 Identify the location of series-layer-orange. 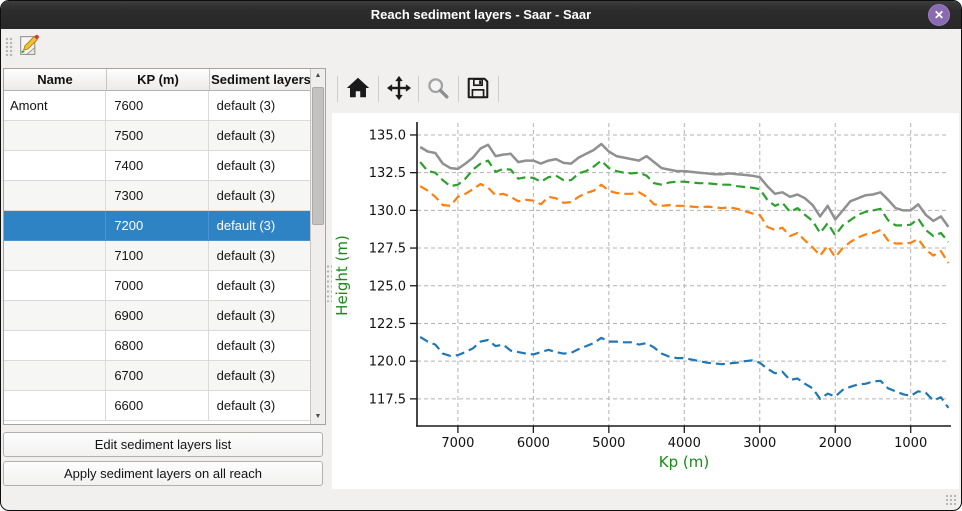
(684, 223).